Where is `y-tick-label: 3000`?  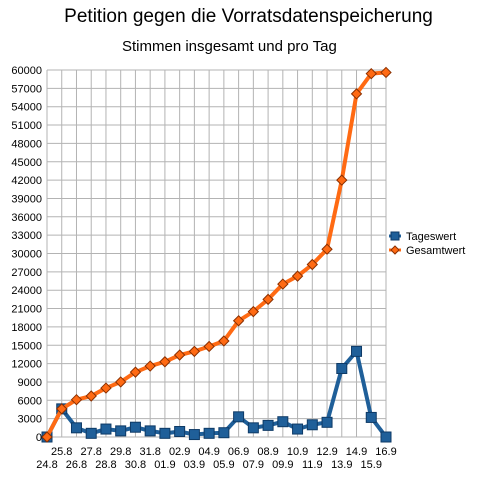 y-tick-label: 3000 is located at coordinates (30, 420).